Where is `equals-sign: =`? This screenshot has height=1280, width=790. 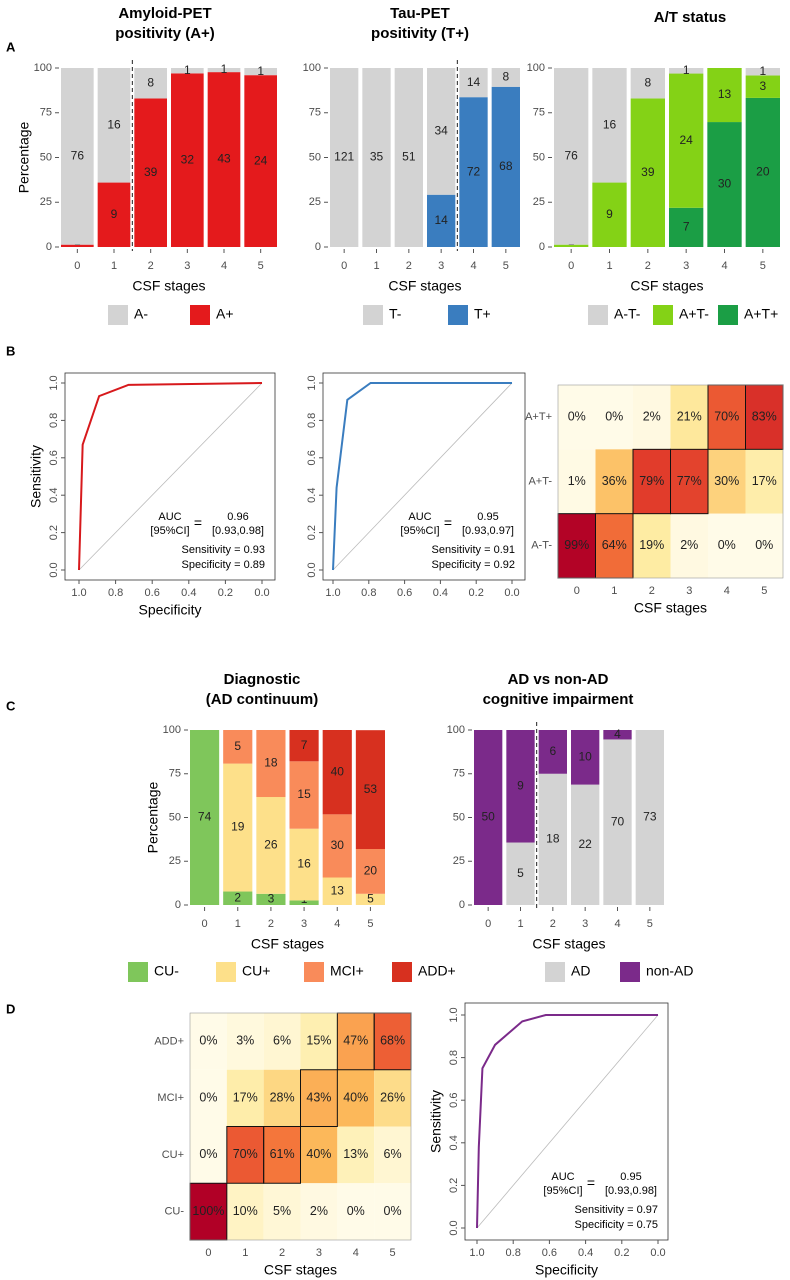 equals-sign: = is located at coordinates (198, 523).